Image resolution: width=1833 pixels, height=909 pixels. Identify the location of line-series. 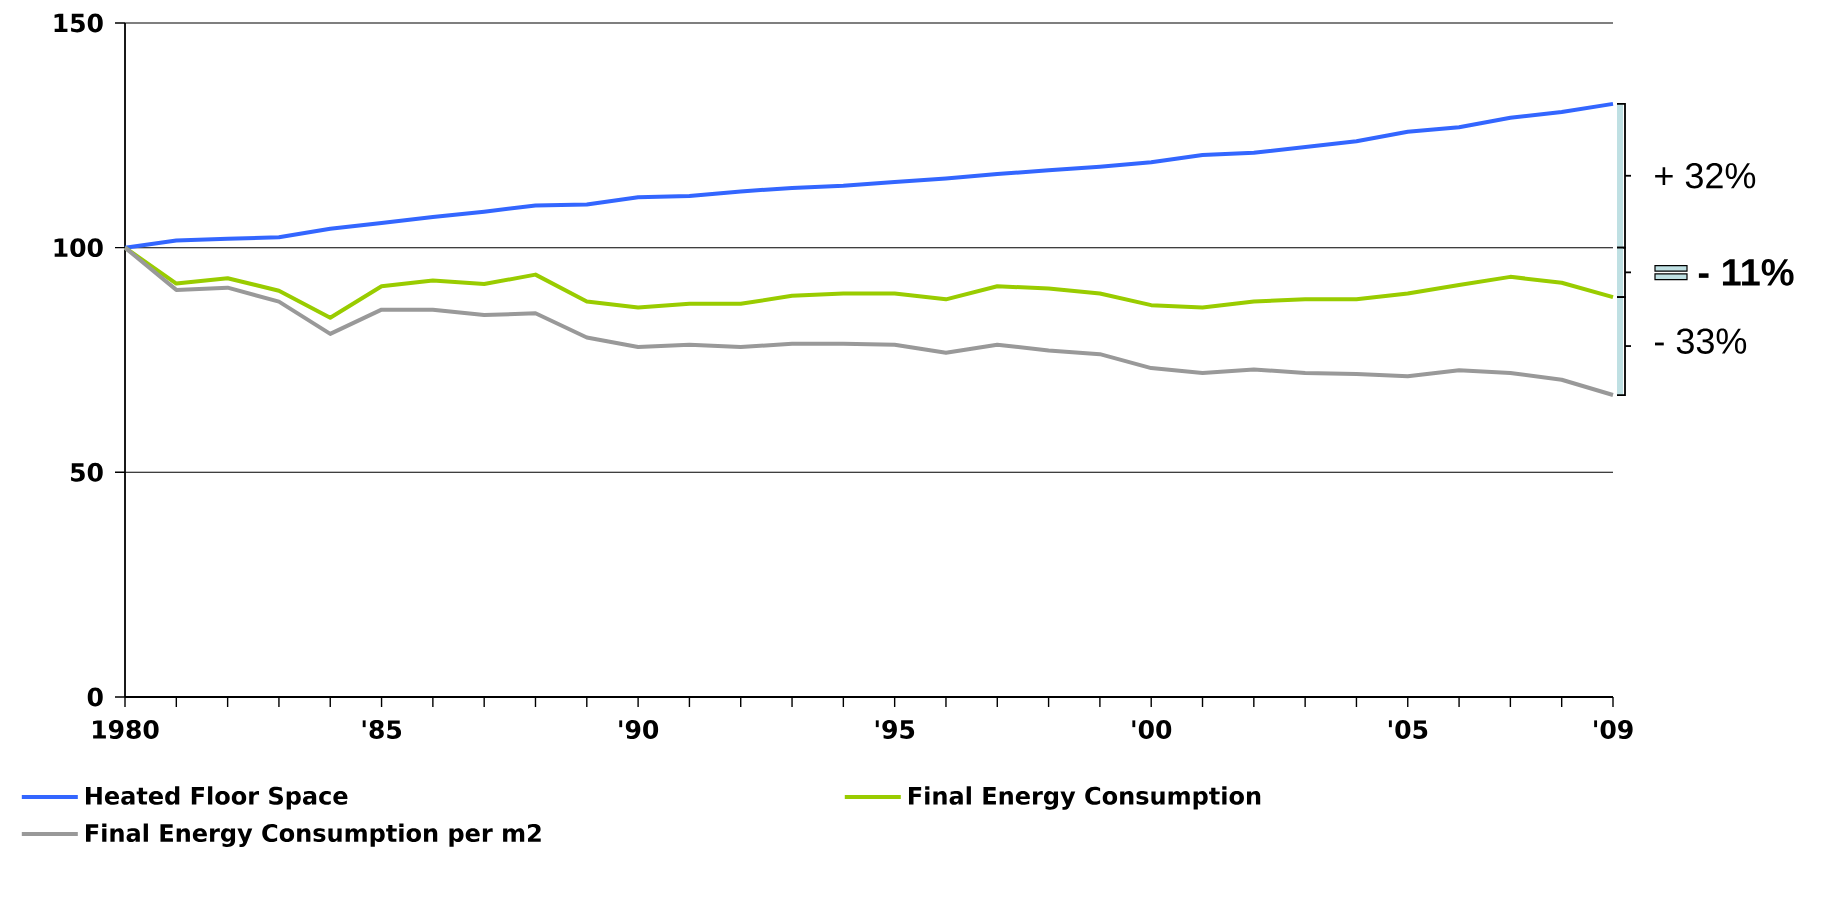
(869, 321).